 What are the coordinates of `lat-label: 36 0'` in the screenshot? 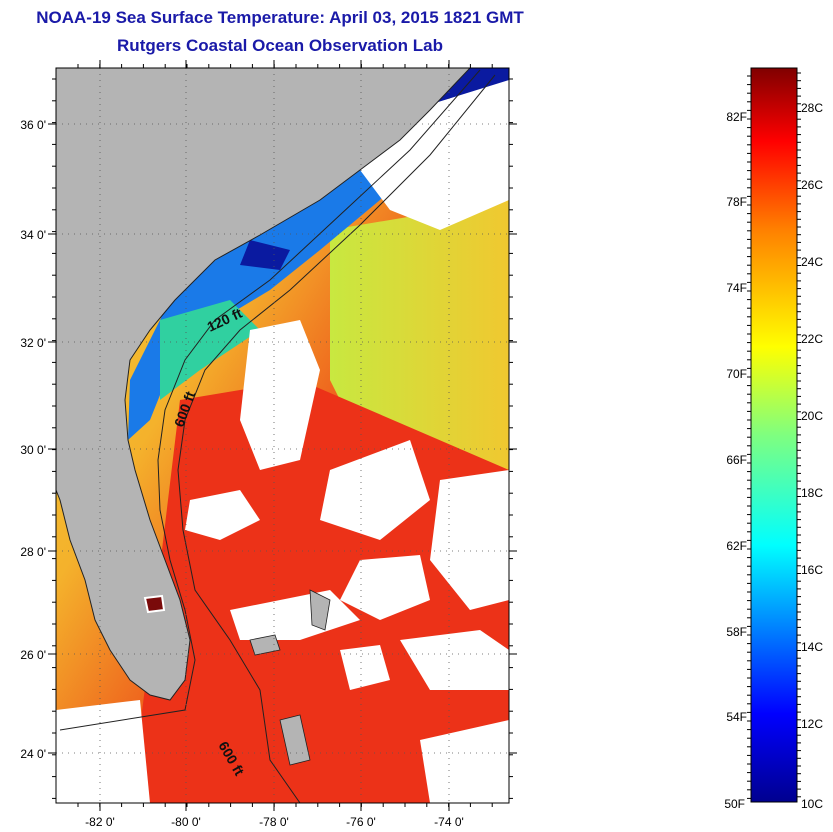 It's located at (33, 125).